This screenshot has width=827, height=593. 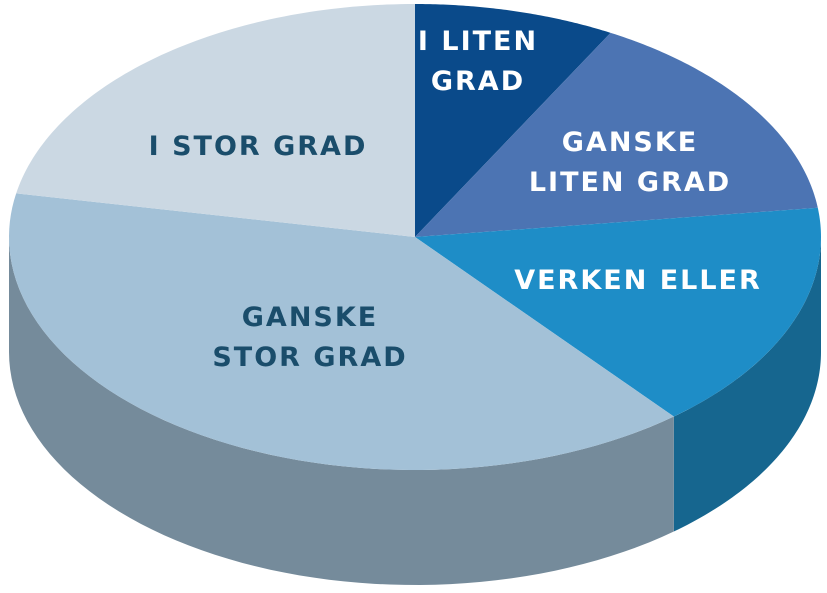 I want to click on slice, so click(x=513, y=120).